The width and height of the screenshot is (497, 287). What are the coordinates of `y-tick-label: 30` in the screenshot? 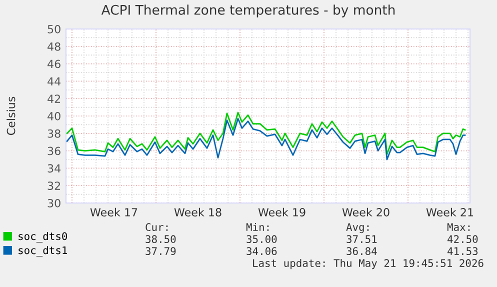 It's located at (54, 203).